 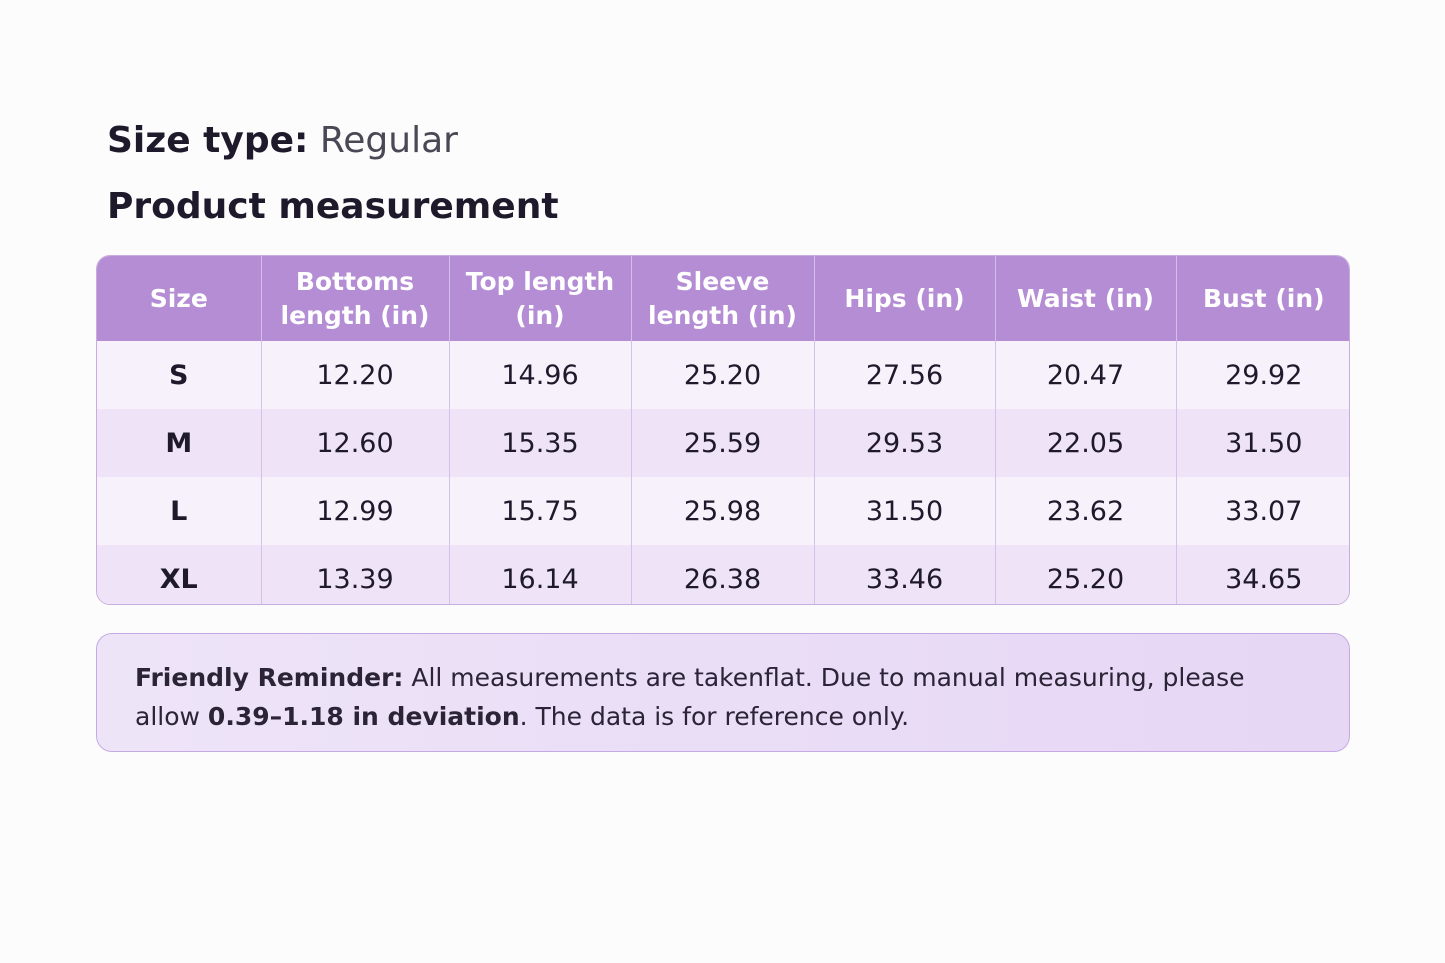 I want to click on size-cell: L, so click(x=179, y=511).